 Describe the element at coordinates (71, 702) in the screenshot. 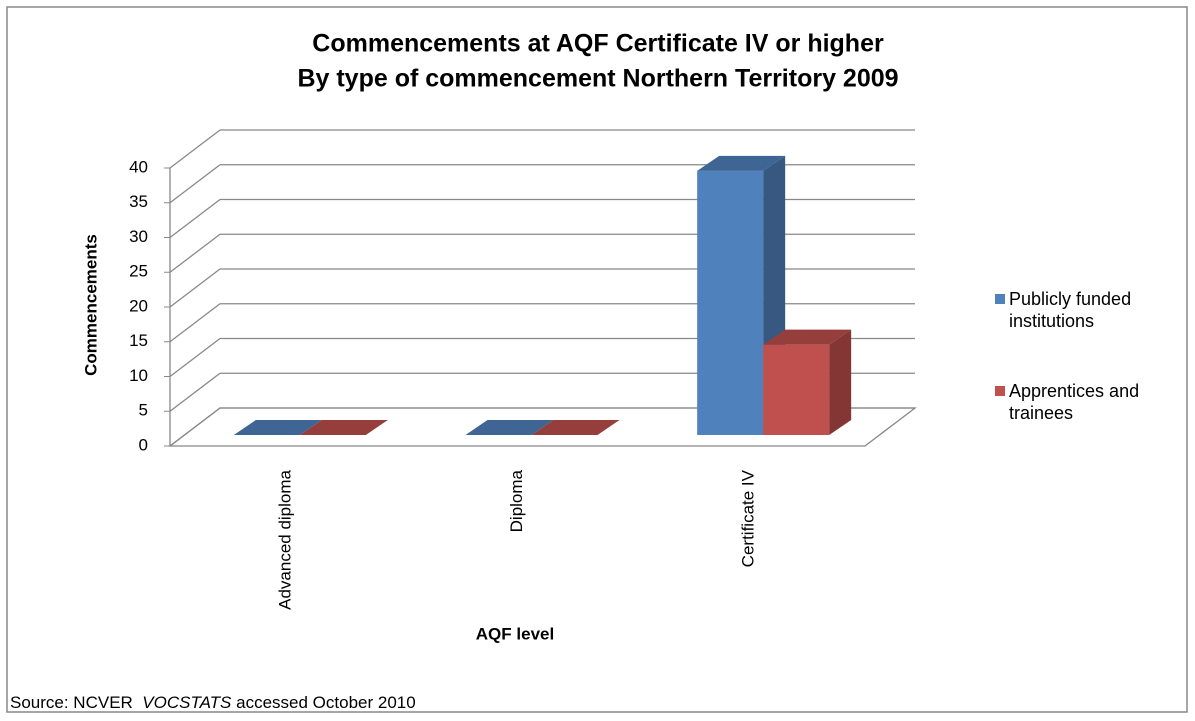

I see `source-prefix: Source: NCVER` at that location.